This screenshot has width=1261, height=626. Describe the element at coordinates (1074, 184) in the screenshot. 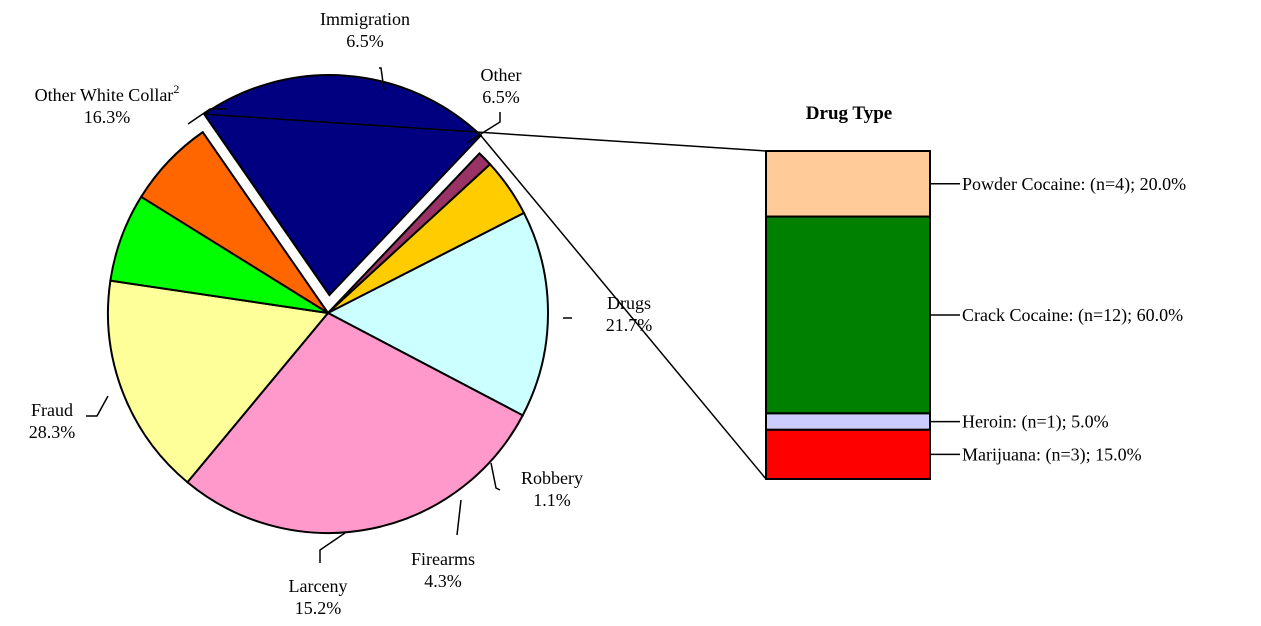

I see `bar-label-powder-cocaine: Powder Cocaine: (n=4); 20.0%` at that location.